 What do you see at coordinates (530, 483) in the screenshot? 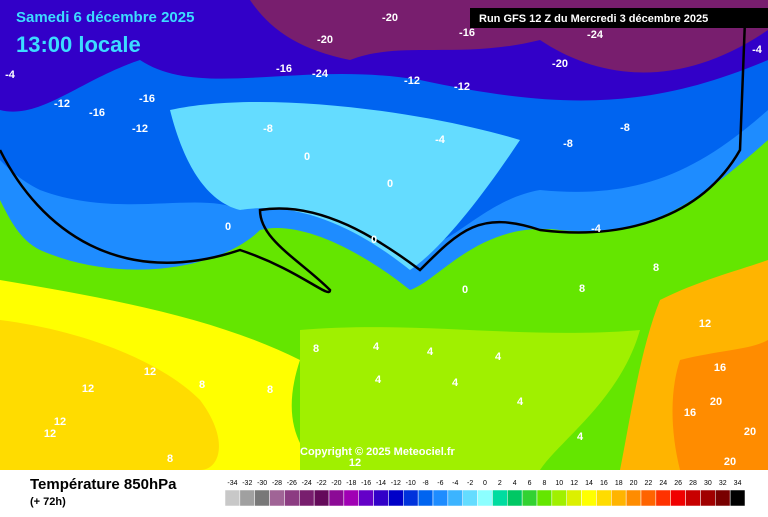
I see `colorbar-tick-label: 6` at bounding box center [530, 483].